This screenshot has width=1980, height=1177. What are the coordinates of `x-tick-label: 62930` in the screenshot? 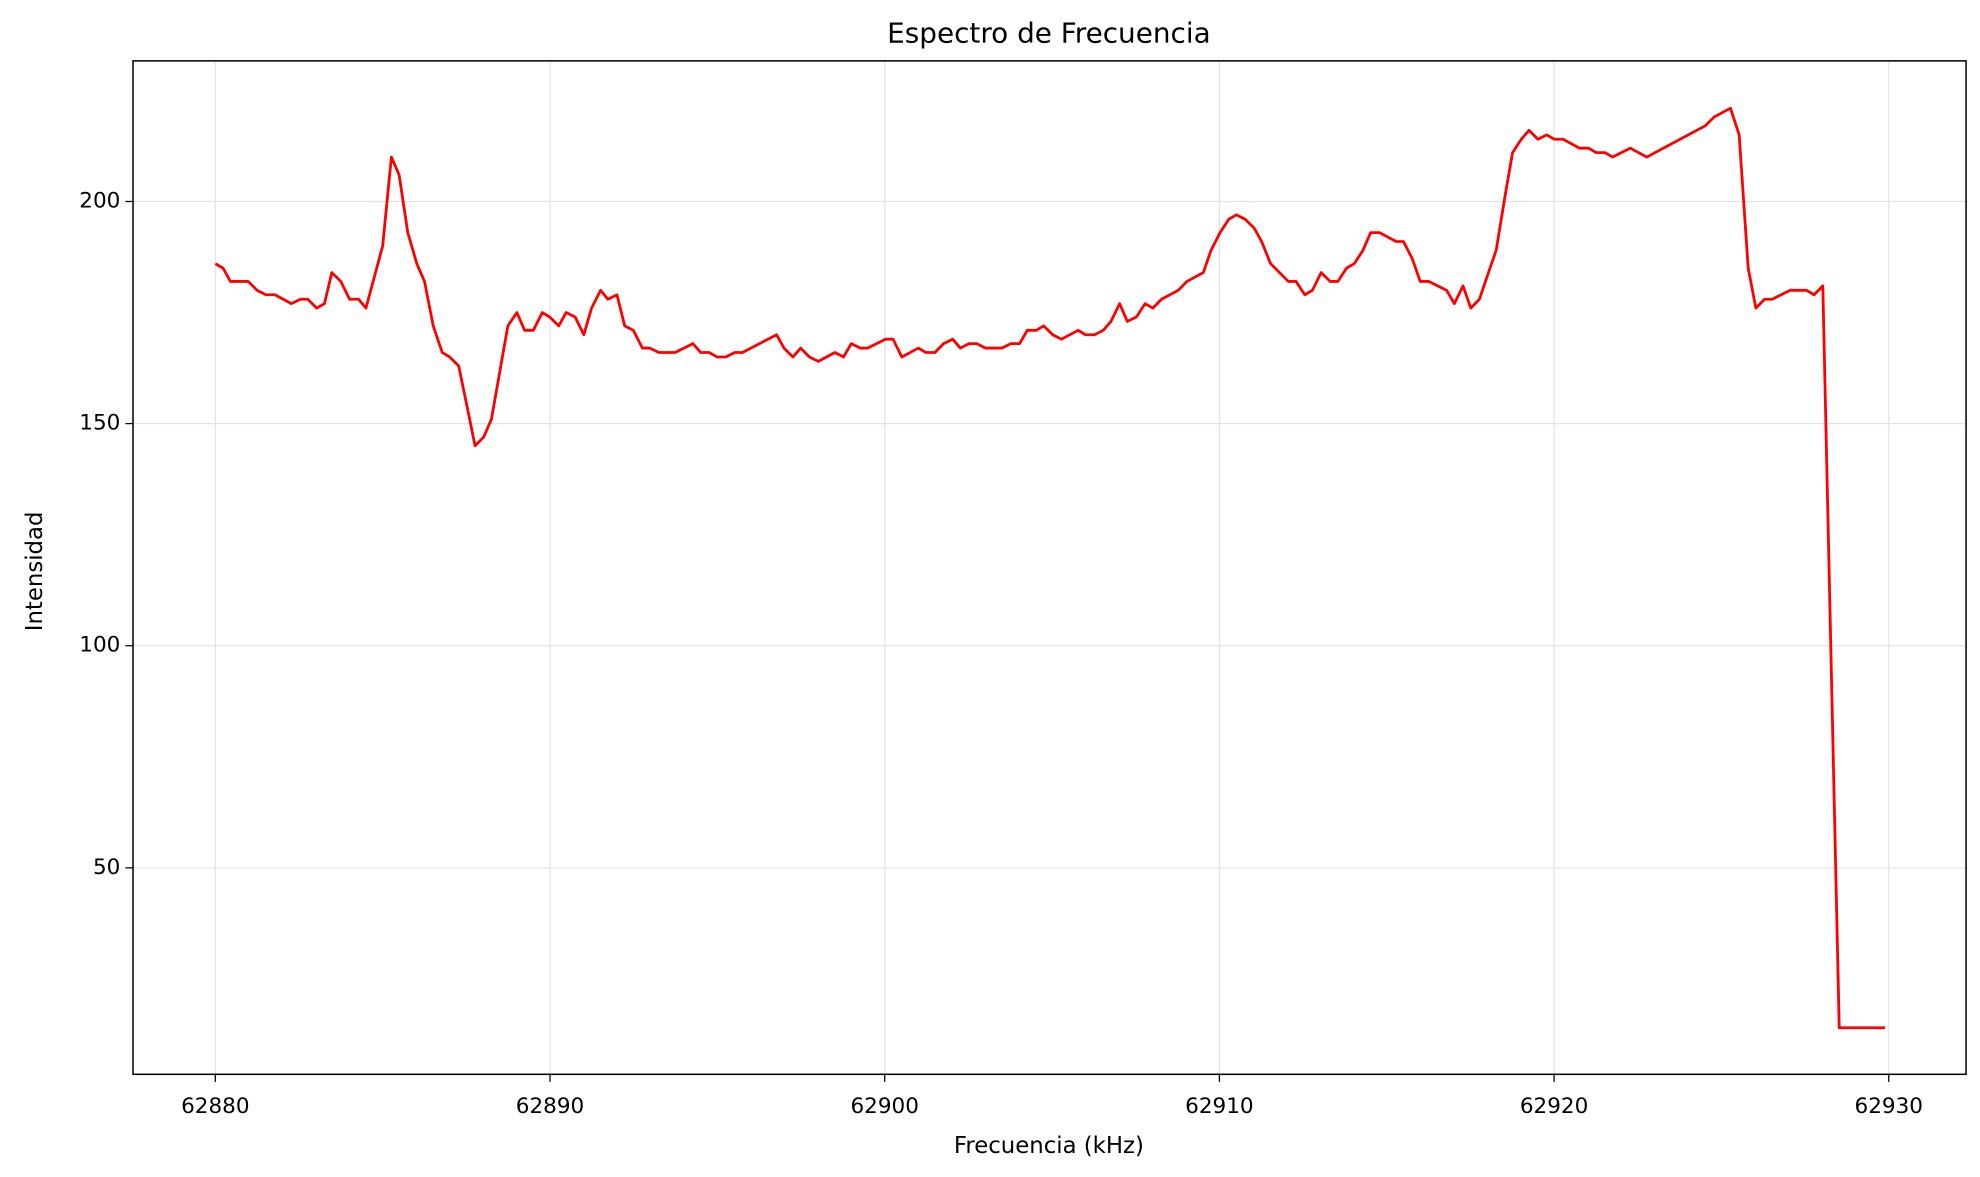 It's located at (1889, 1106).